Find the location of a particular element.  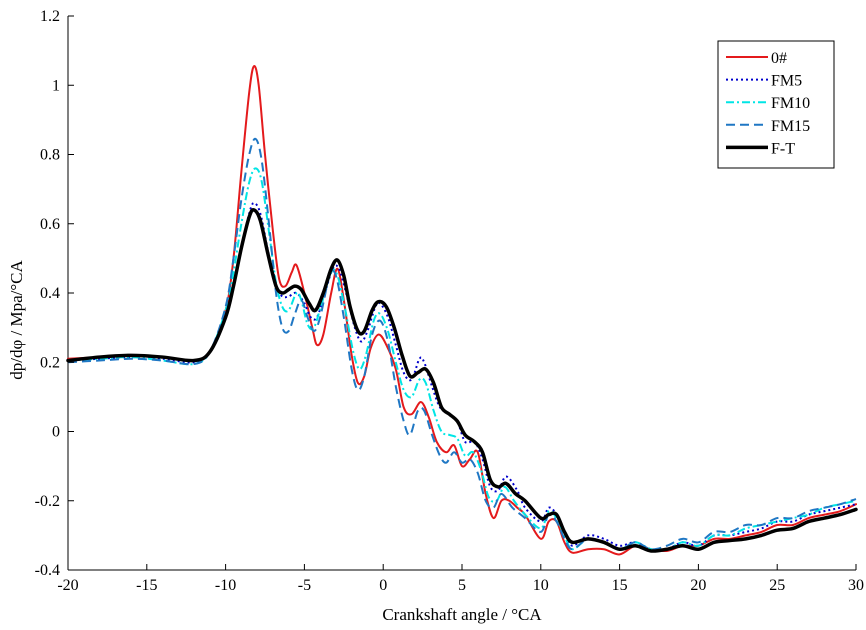

x-tick-label: 30 is located at coordinates (856, 585).